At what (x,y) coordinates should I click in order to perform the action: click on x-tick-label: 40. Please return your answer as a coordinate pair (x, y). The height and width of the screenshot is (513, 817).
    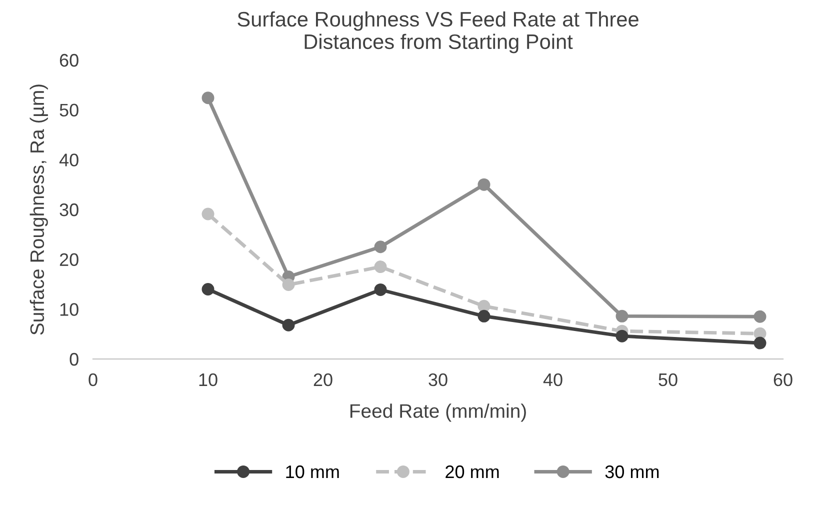
    Looking at the image, I should click on (552, 379).